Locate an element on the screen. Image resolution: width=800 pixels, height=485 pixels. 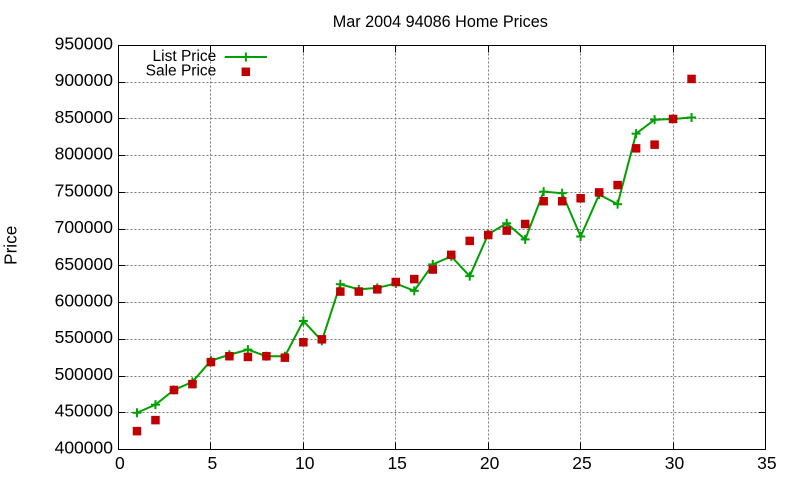
svg-text: 400000 is located at coordinates (84, 447).